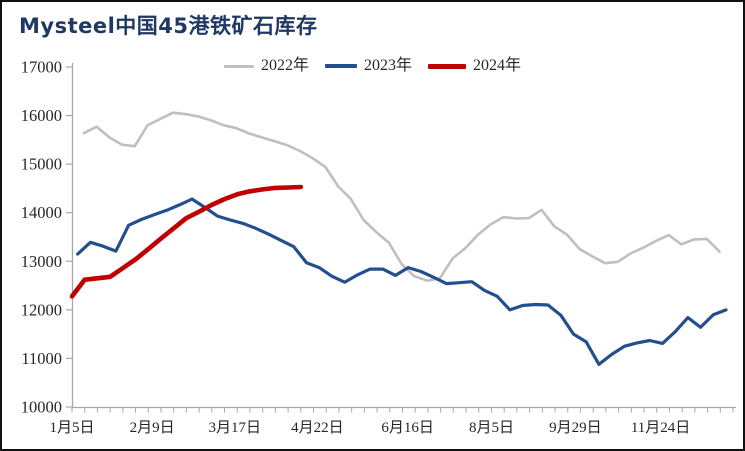 Image resolution: width=745 pixels, height=451 pixels. What do you see at coordinates (41, 358) in the screenshot?
I see `y-tick-label: 11000` at bounding box center [41, 358].